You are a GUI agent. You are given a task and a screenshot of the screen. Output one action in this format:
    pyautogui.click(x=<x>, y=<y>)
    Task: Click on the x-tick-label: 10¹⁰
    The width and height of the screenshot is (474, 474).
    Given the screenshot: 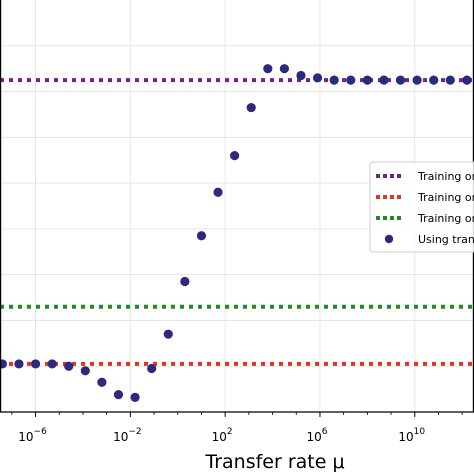 What is the action you would take?
    pyautogui.click(x=411, y=435)
    